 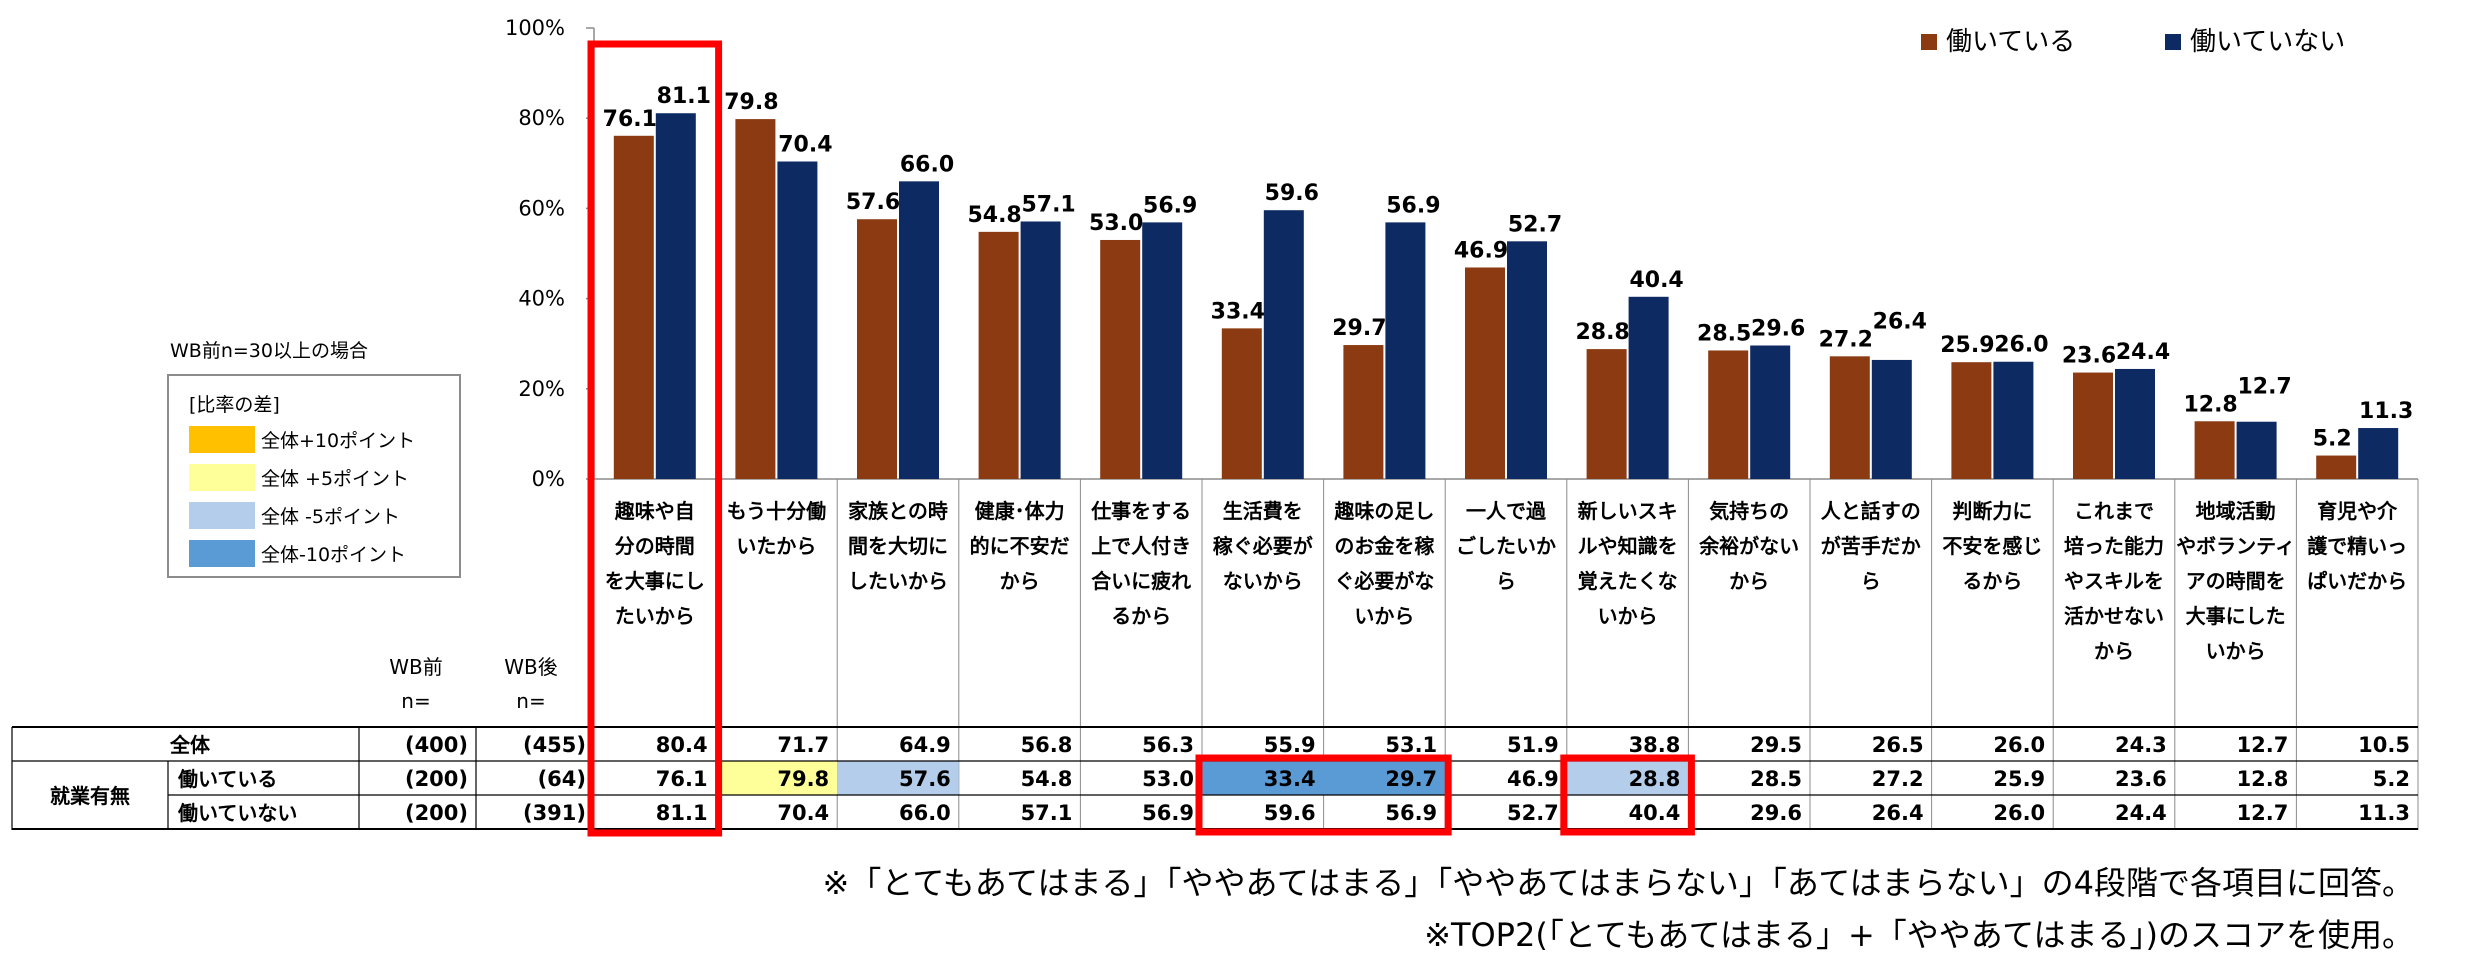 I want to click on table-cell: 80.4, so click(x=682, y=745).